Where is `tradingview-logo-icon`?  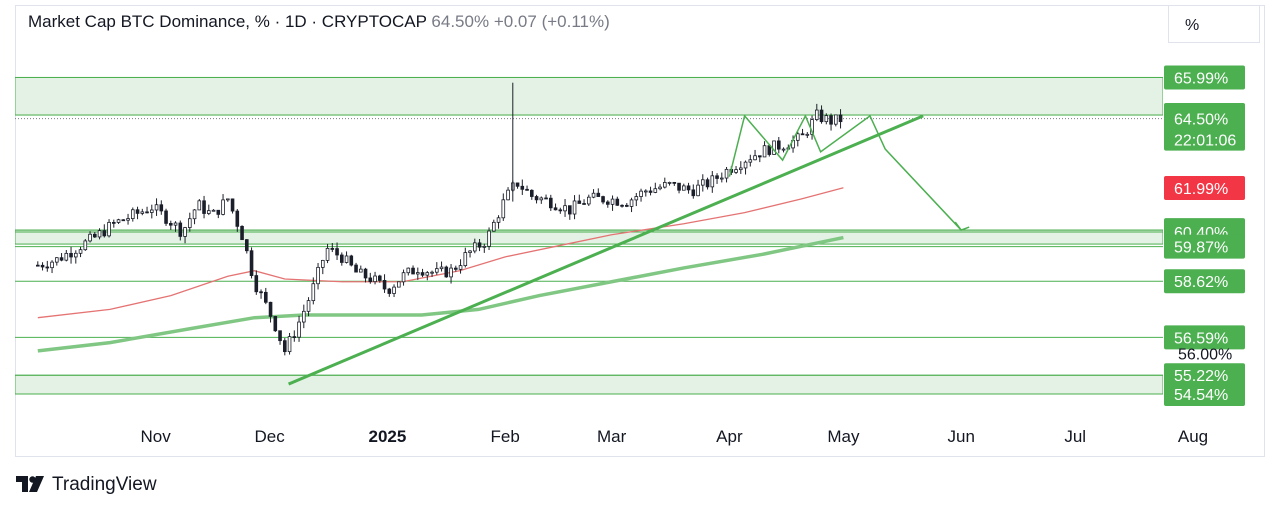 tradingview-logo-icon is located at coordinates (30, 484).